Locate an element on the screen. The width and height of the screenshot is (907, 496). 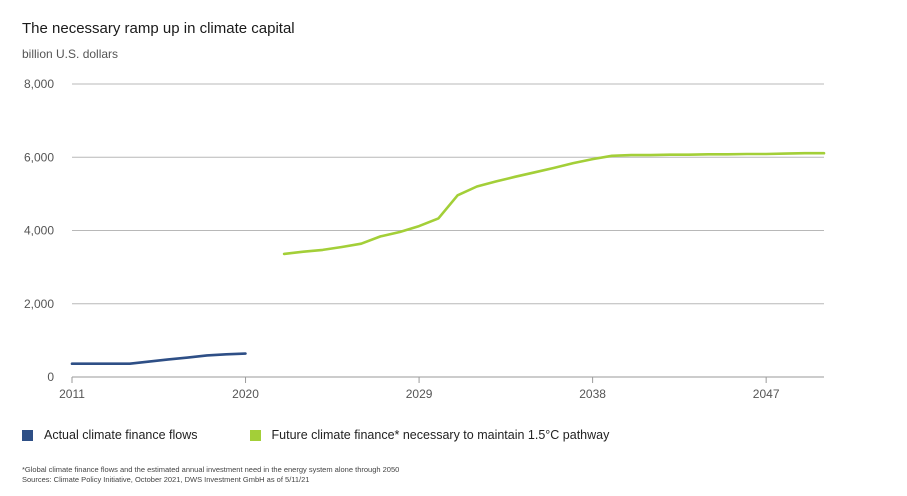
y-tick-label-2000: 2,000 is located at coordinates (39, 304).